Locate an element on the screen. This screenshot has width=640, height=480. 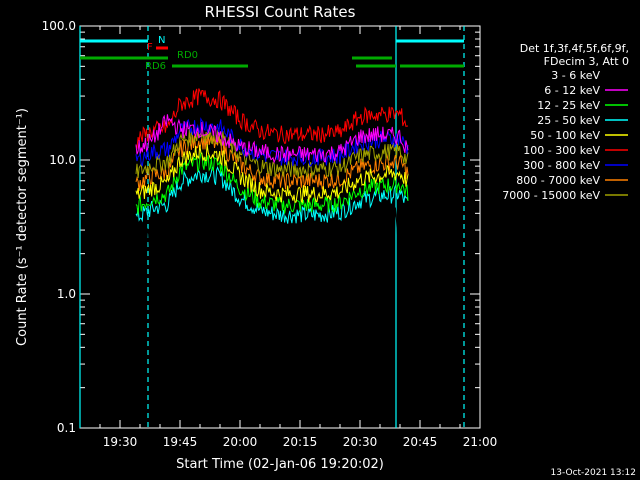
state-bar-label: N is located at coordinates (161, 40).